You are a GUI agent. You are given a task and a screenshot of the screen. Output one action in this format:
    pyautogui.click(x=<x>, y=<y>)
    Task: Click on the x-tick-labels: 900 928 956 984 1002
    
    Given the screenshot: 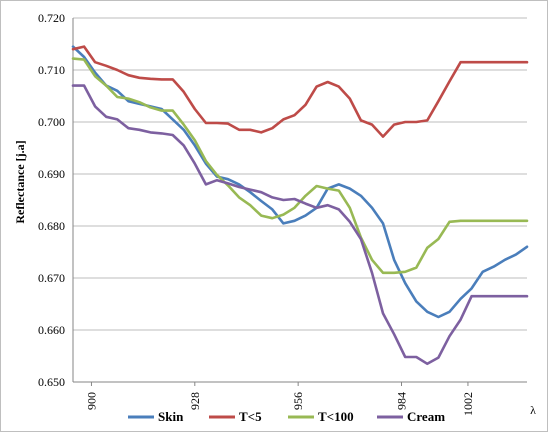 What is the action you would take?
    pyautogui.click(x=279, y=404)
    